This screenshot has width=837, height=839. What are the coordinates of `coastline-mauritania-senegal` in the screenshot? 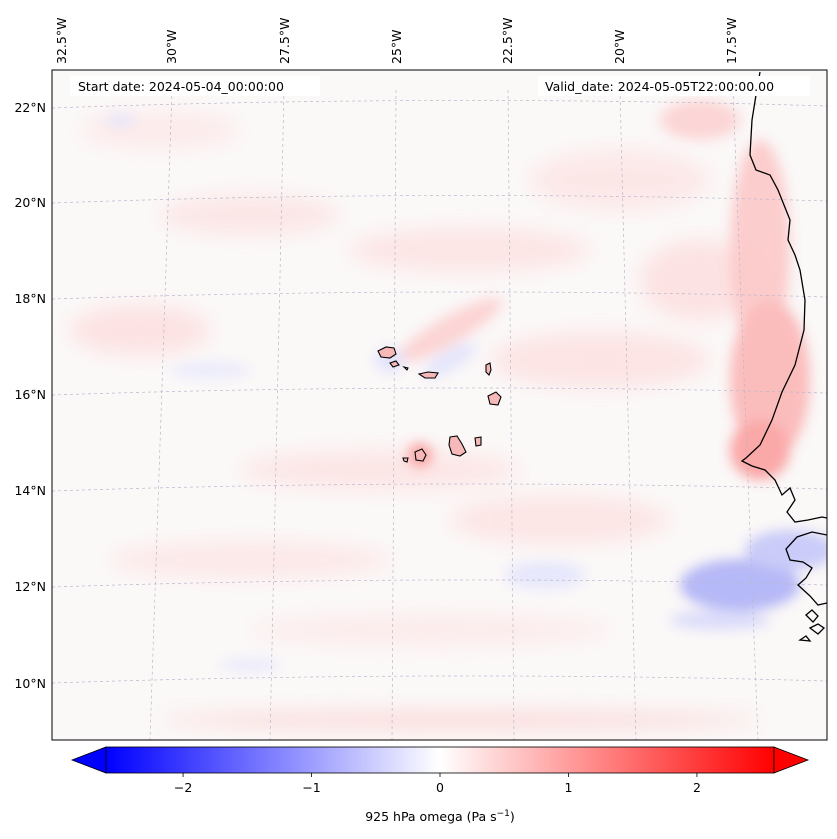 It's located at (783, 297).